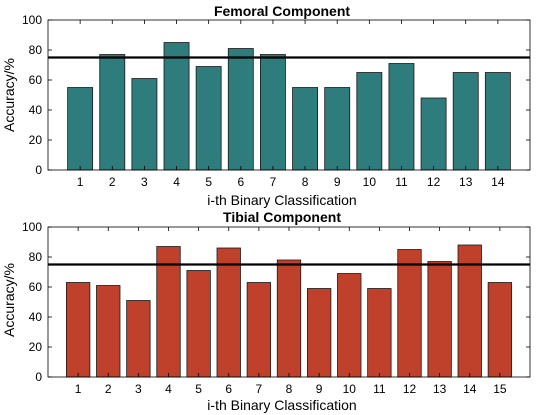 This screenshot has width=536, height=415. I want to click on x-tick-label: 15, so click(500, 389).